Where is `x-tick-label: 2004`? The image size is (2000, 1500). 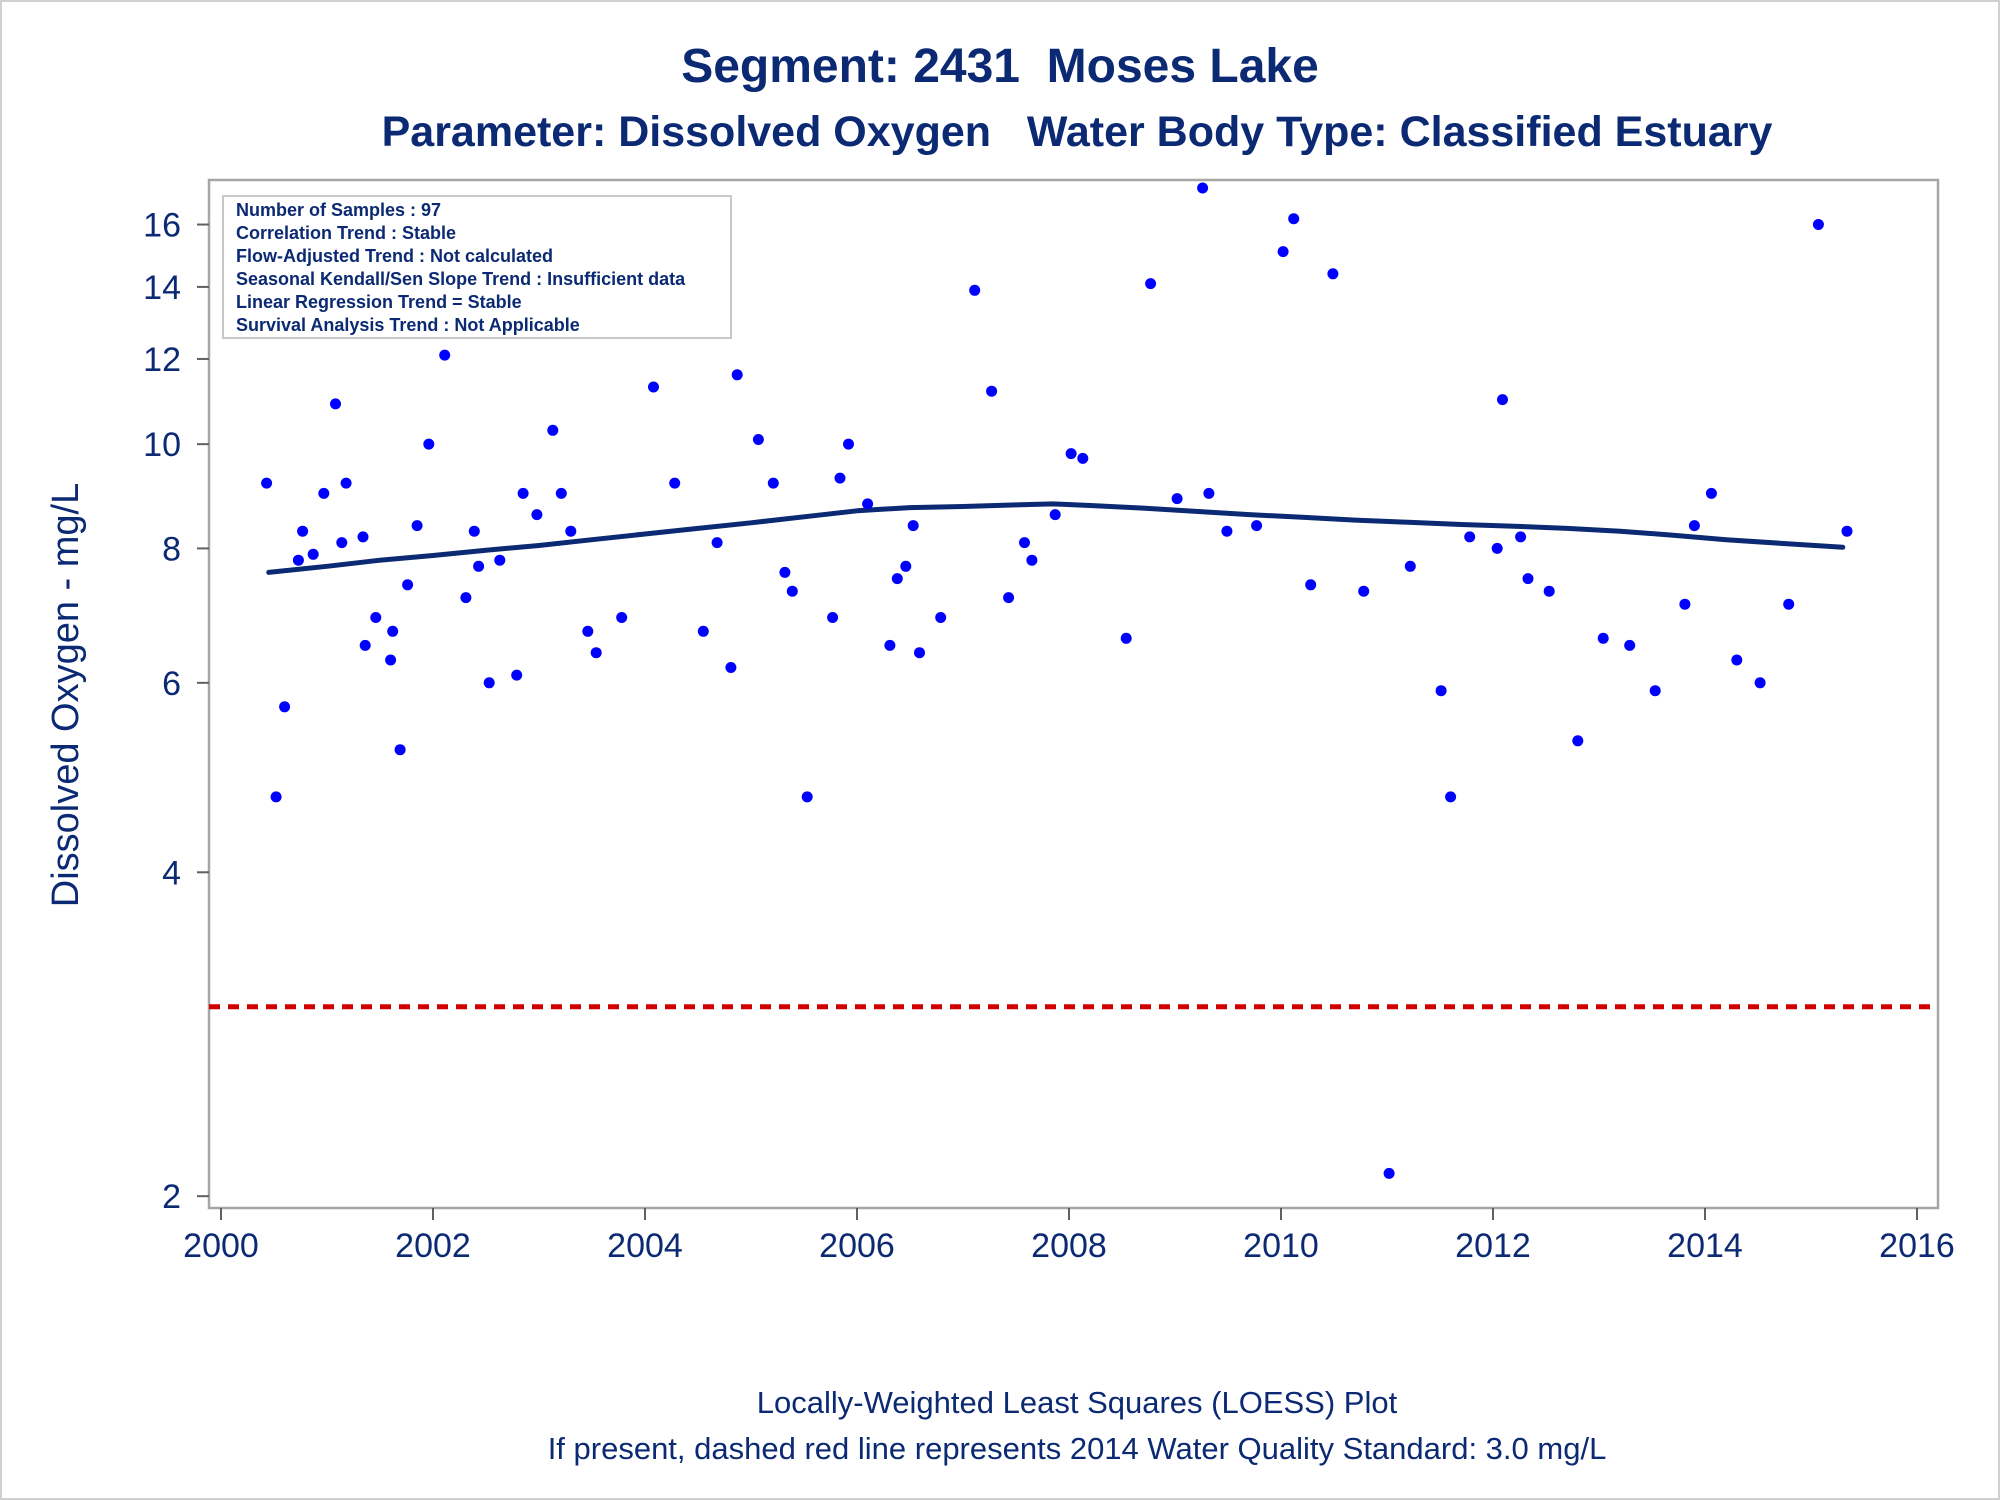 x-tick-label: 2004 is located at coordinates (645, 1246).